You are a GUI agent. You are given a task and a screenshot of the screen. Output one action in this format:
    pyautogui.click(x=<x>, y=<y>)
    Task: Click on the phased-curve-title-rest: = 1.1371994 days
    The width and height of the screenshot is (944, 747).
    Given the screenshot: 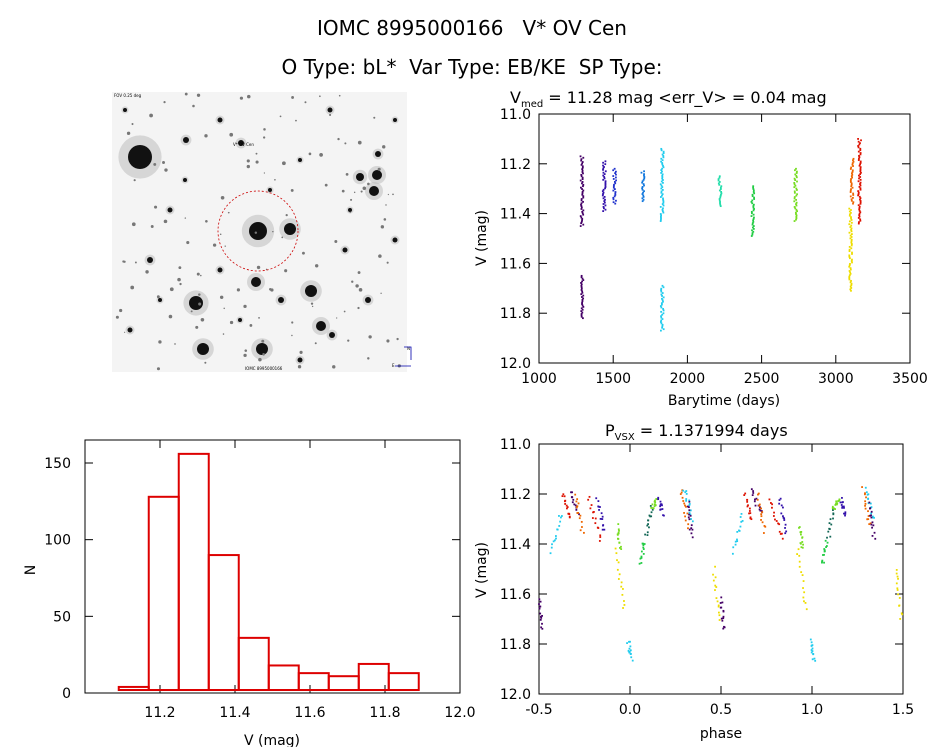 What is the action you would take?
    pyautogui.click(x=711, y=430)
    